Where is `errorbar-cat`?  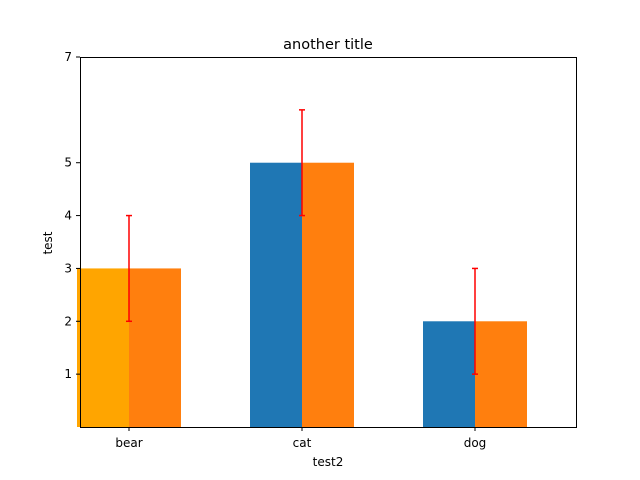
errorbar-cat is located at coordinates (302, 163).